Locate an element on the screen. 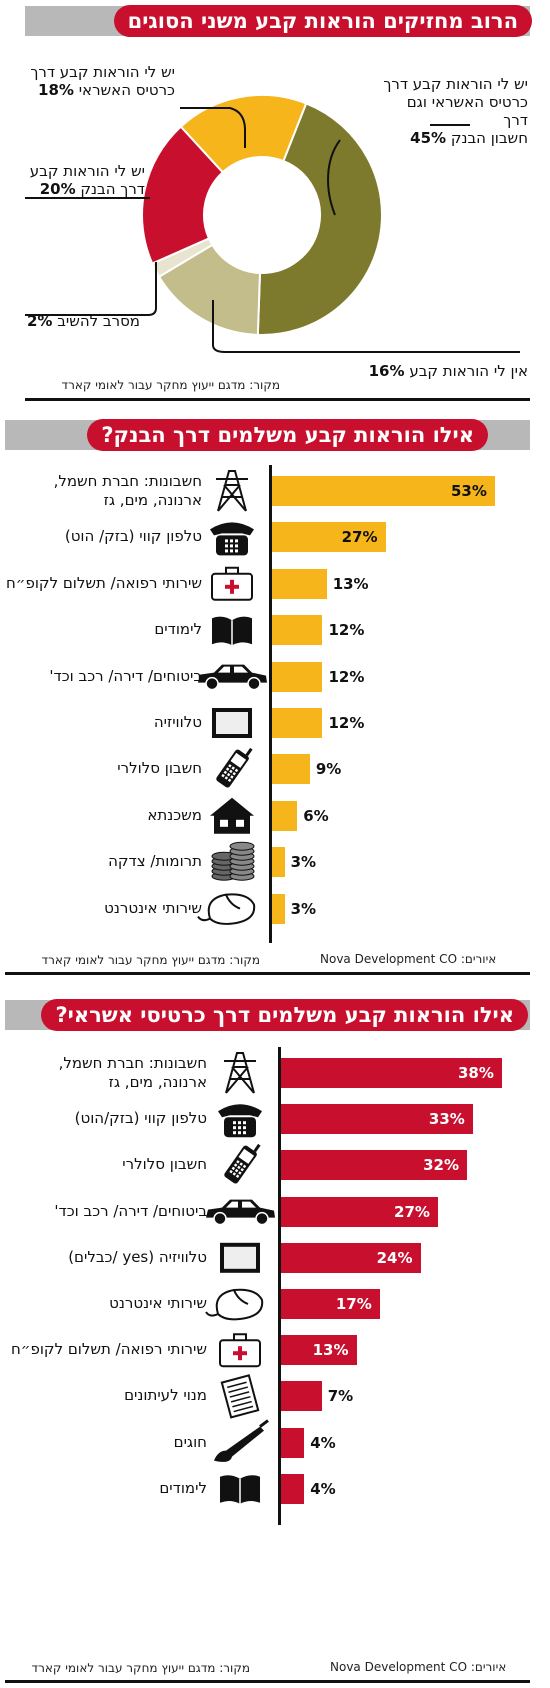 This screenshot has height=1688, width=550. bar-value-label: 4% is located at coordinates (323, 1488).